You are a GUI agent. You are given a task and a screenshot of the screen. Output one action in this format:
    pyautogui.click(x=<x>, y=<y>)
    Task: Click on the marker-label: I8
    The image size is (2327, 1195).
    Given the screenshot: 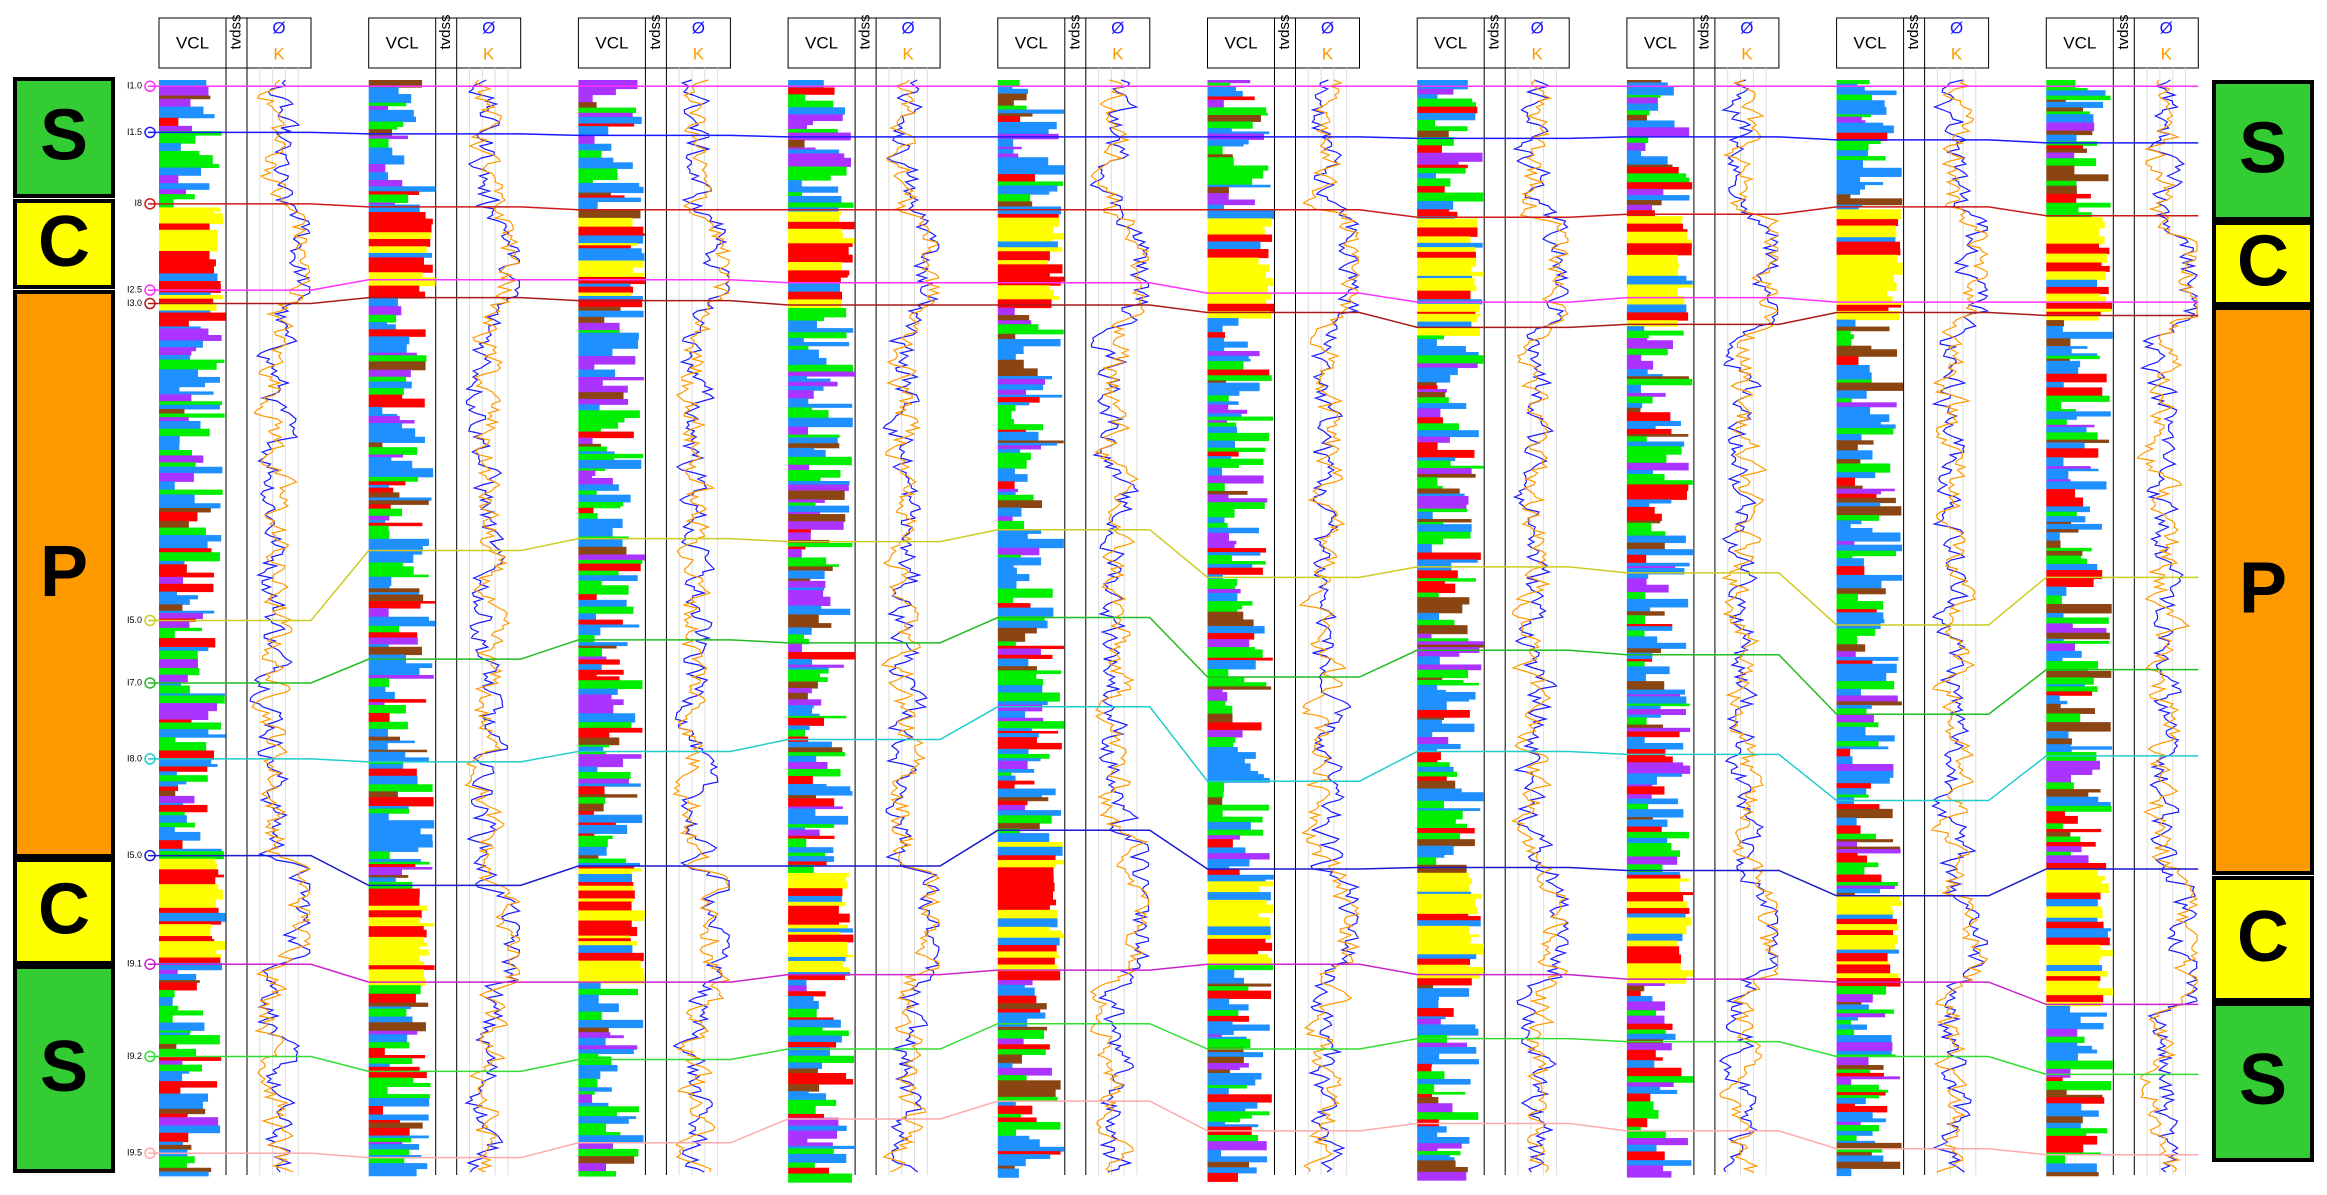 What is the action you would take?
    pyautogui.click(x=138, y=203)
    